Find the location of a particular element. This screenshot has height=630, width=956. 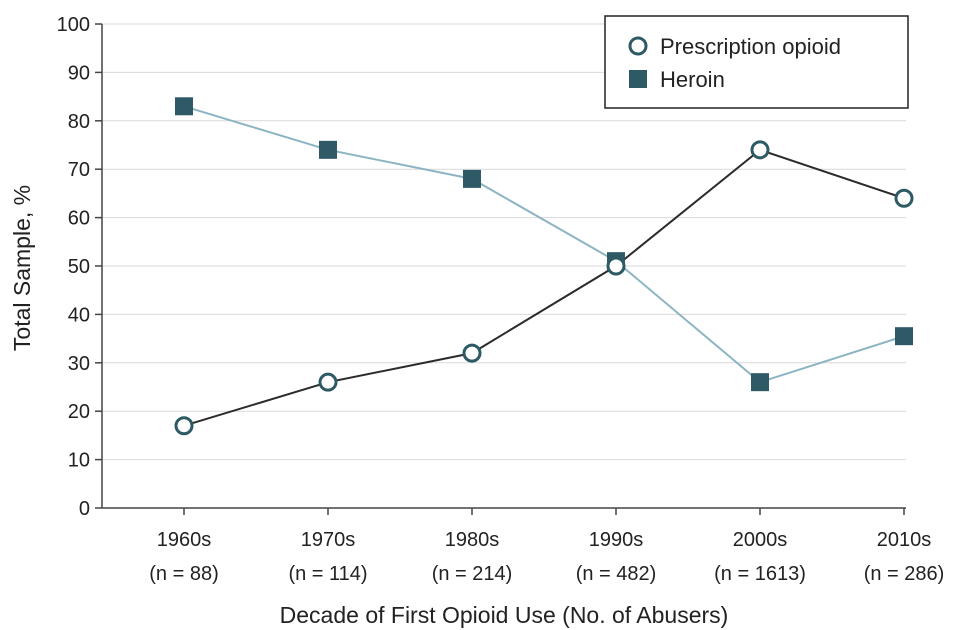

y-tick-label: 70 is located at coordinates (79, 170).